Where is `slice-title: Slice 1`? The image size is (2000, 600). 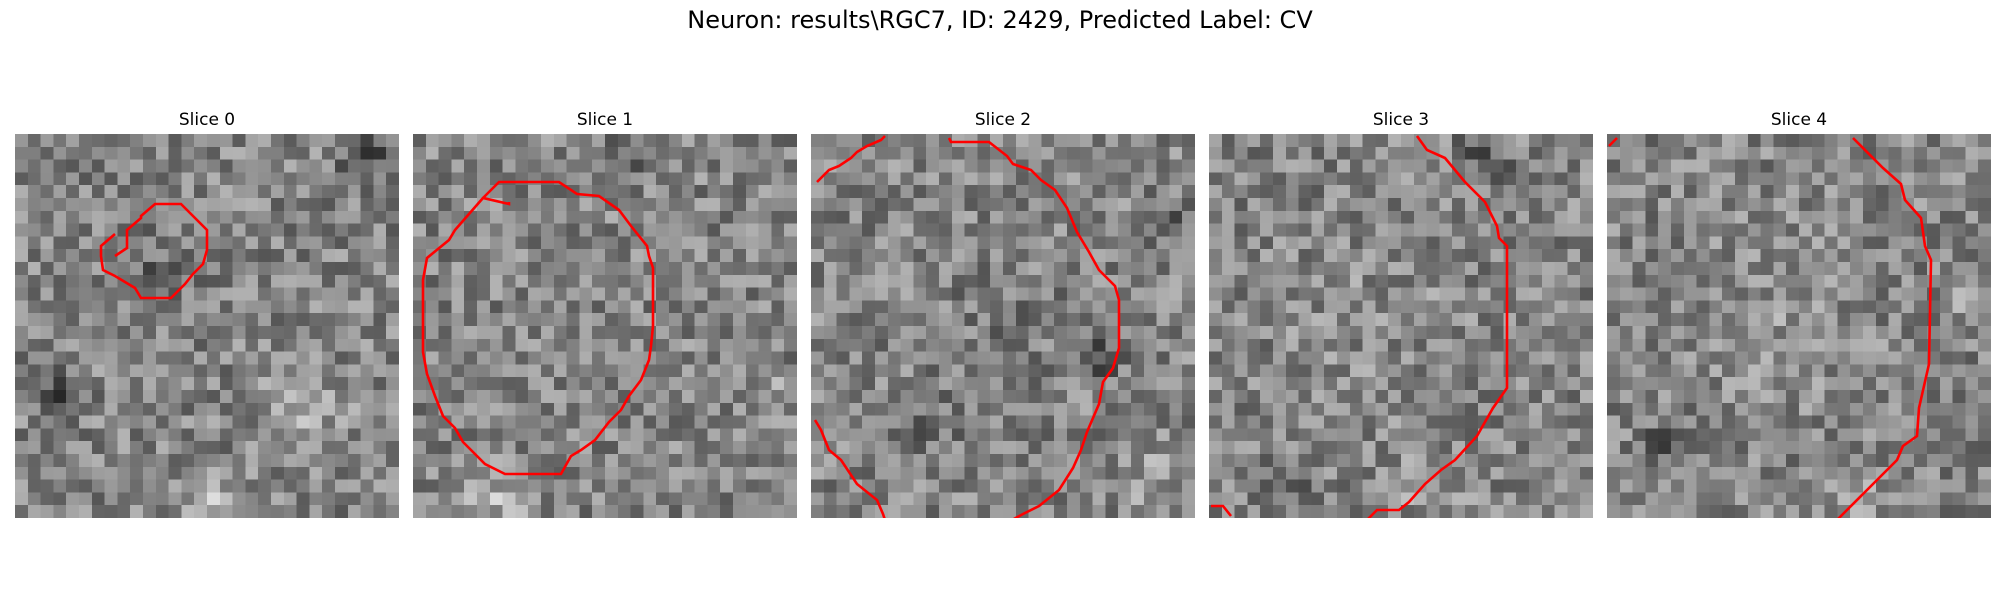
slice-title: Slice 1 is located at coordinates (605, 120).